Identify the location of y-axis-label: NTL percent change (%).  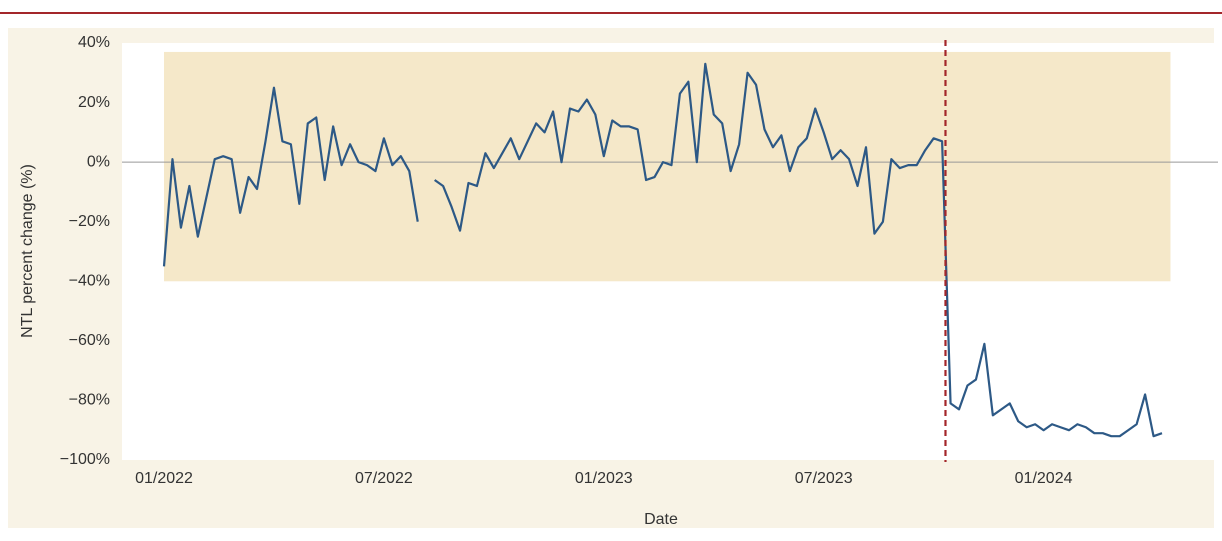
(27, 251).